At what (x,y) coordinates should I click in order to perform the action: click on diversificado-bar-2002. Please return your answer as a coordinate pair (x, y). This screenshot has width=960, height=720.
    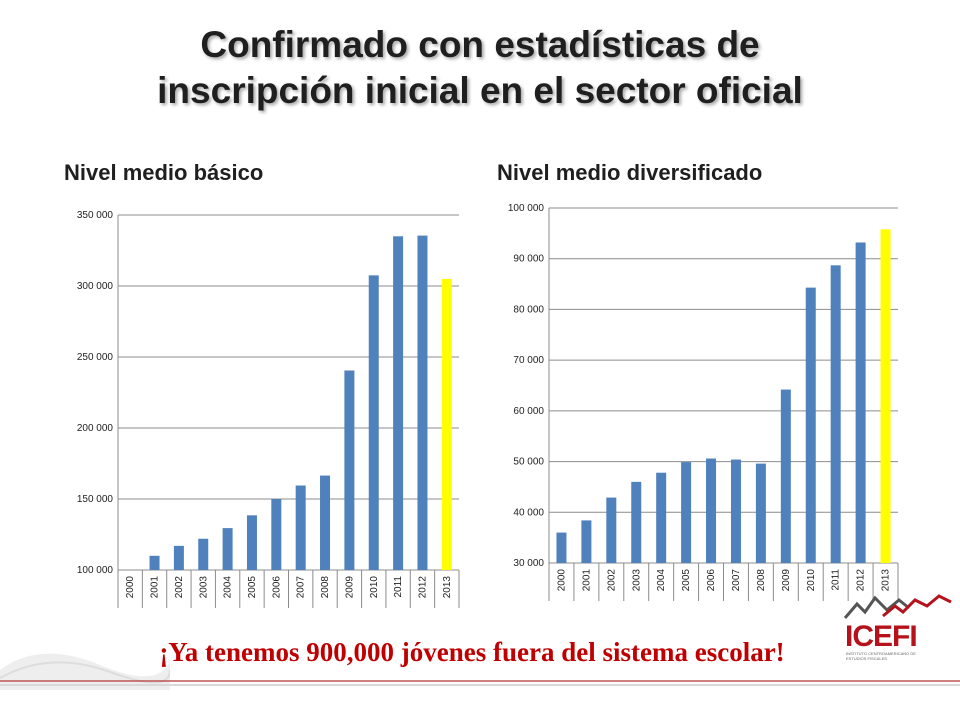
    Looking at the image, I should click on (611, 530).